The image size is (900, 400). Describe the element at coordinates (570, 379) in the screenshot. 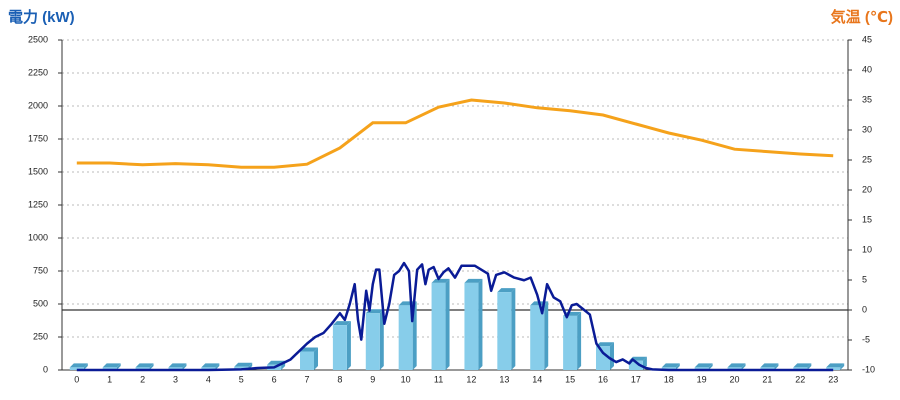

I see `x-tick-label: 15` at that location.